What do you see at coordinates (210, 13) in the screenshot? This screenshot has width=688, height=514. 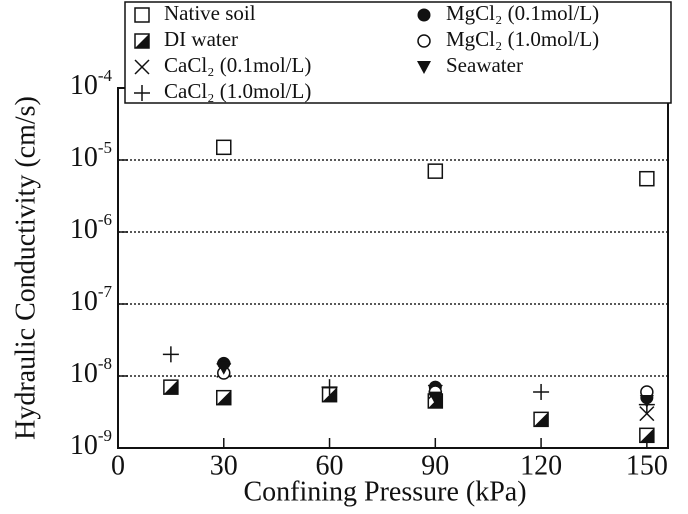 I see `legend-label: Native soil` at bounding box center [210, 13].